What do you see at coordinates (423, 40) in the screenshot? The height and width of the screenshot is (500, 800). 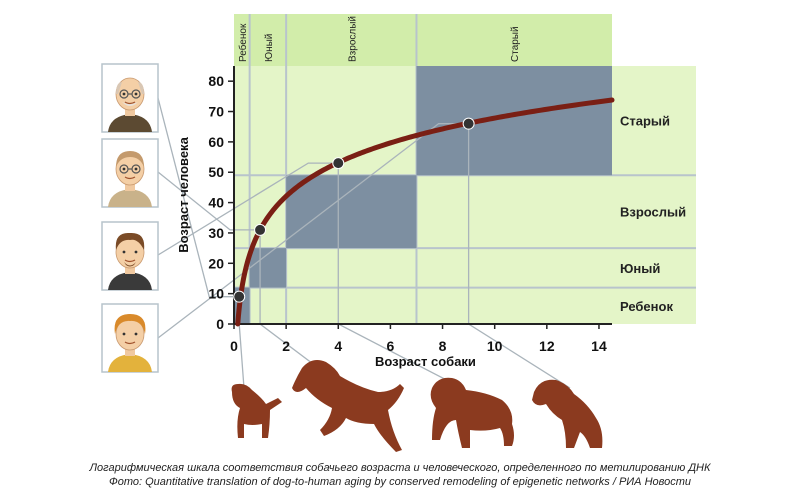 I see `dog-stage-header` at bounding box center [423, 40].